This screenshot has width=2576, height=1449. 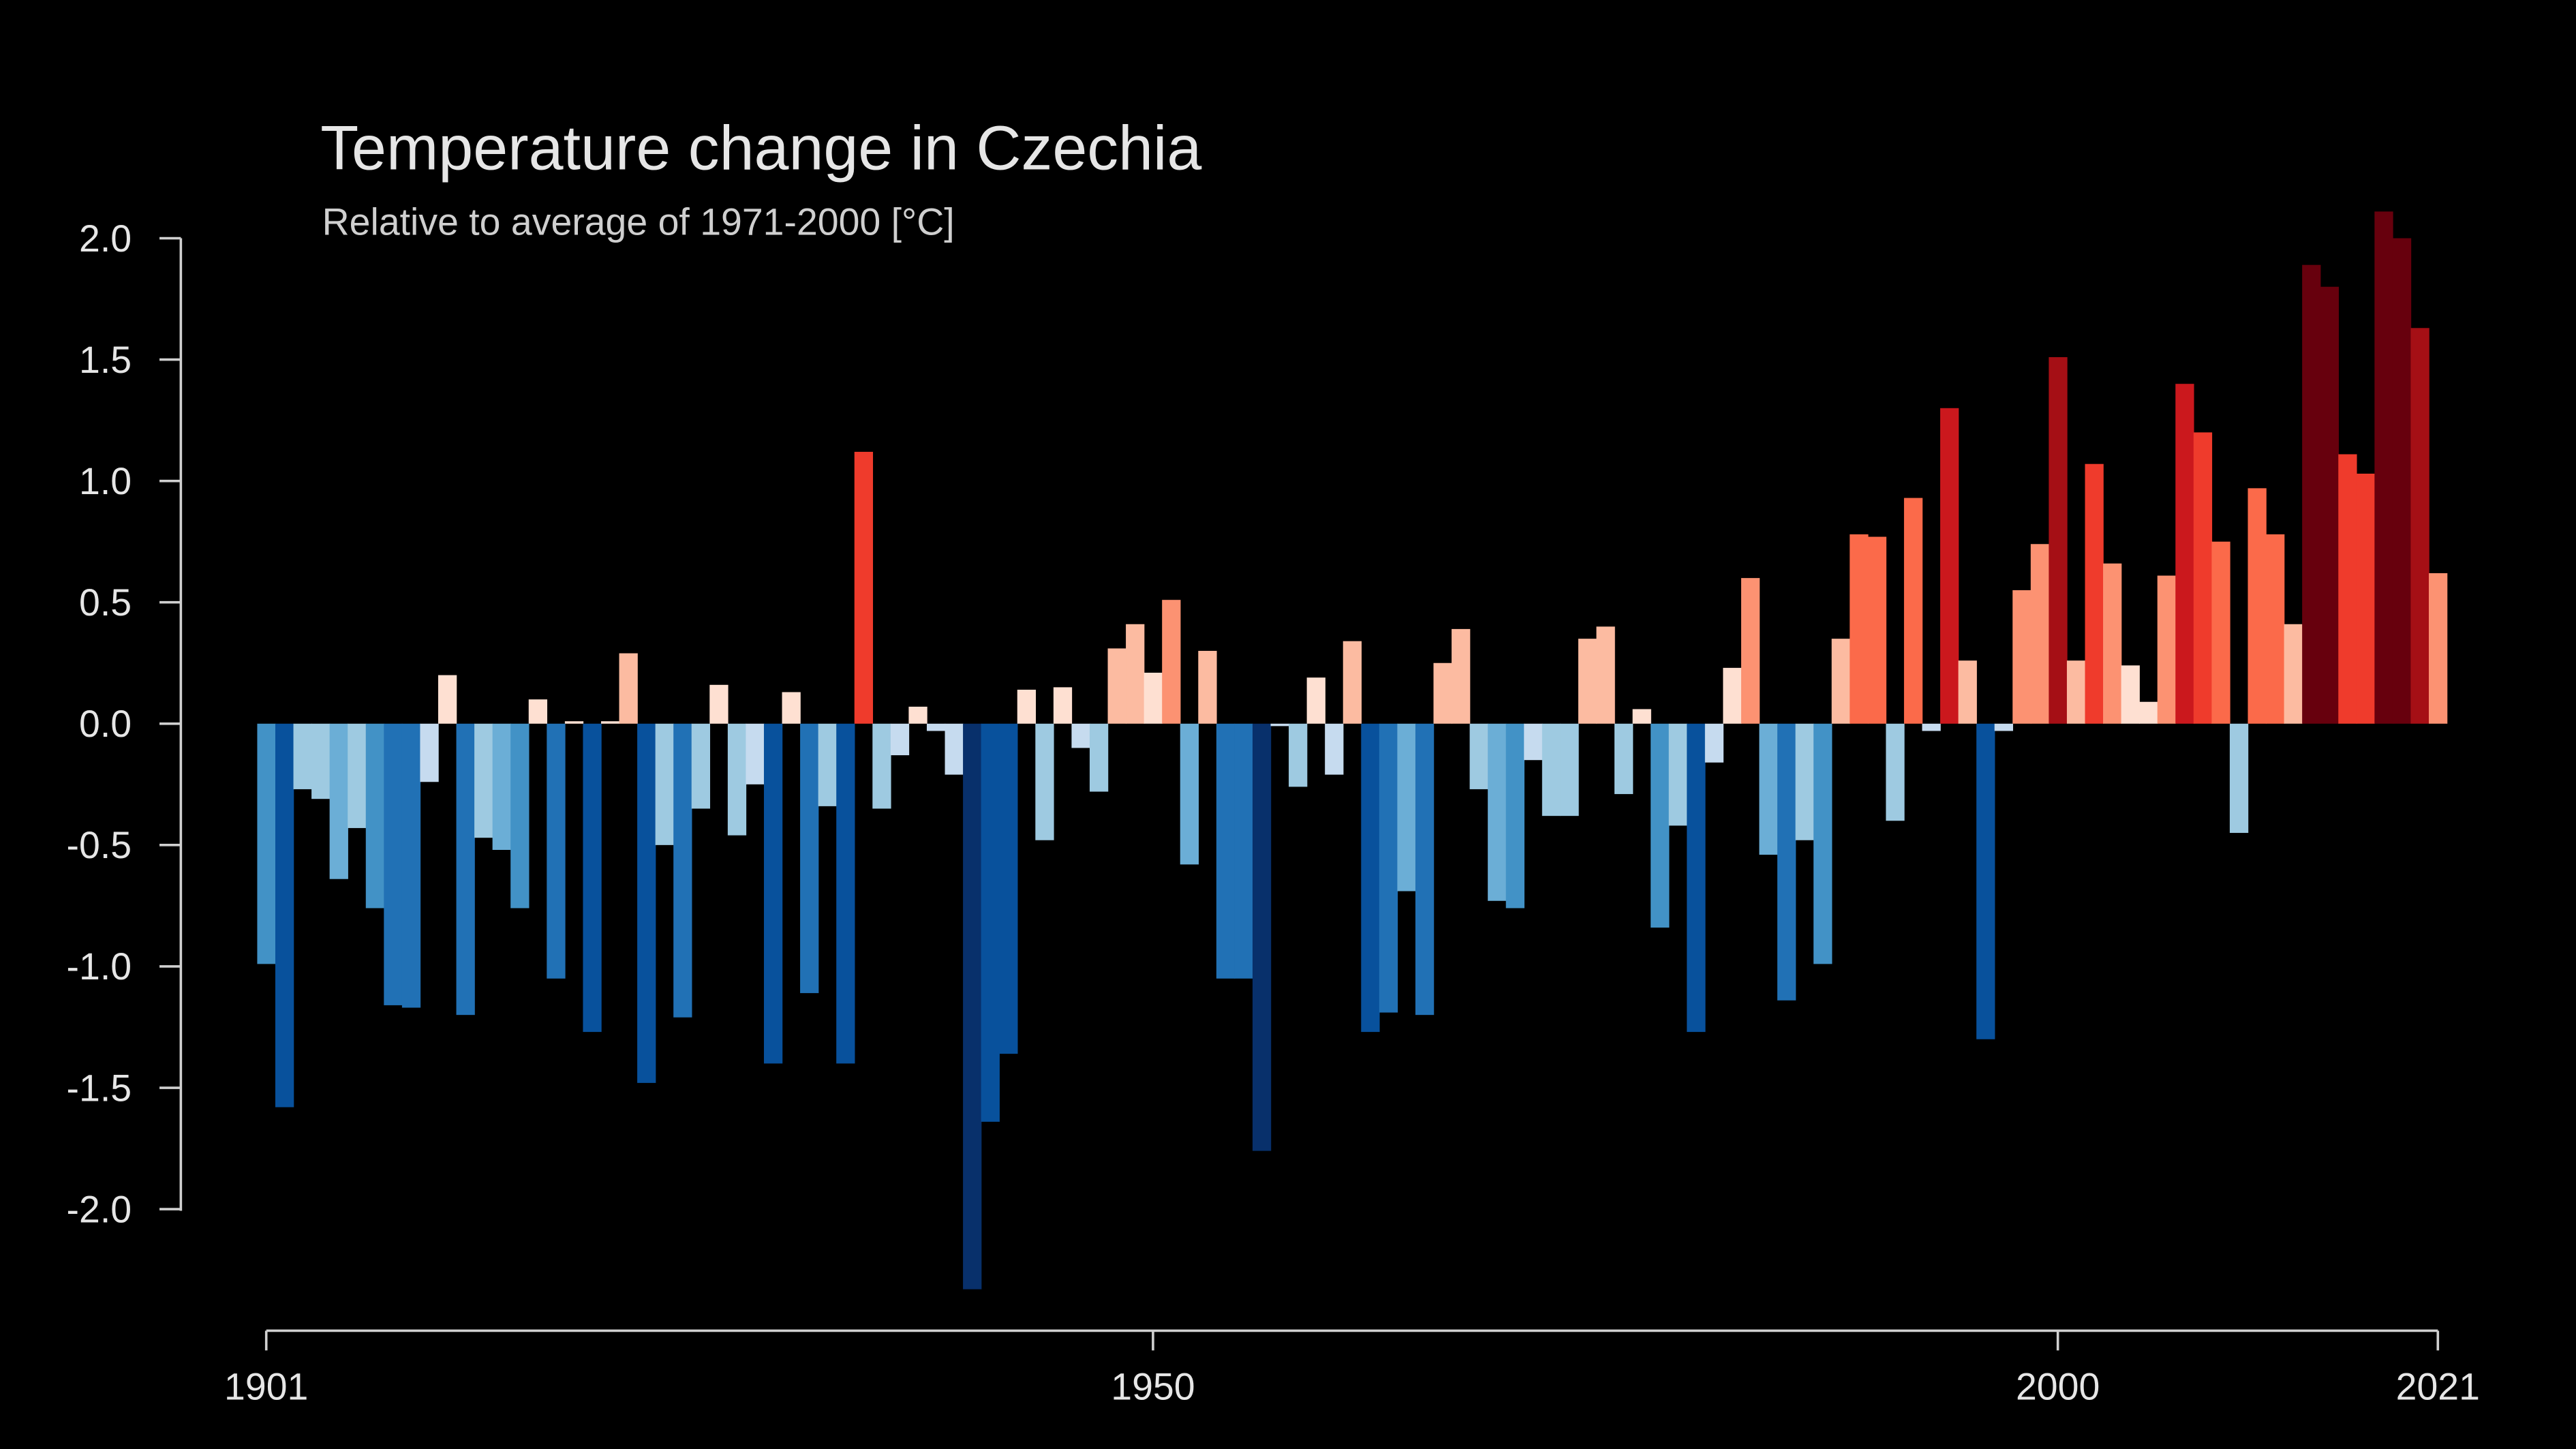 I want to click on x-tick-label: 1950, so click(x=1153, y=1387).